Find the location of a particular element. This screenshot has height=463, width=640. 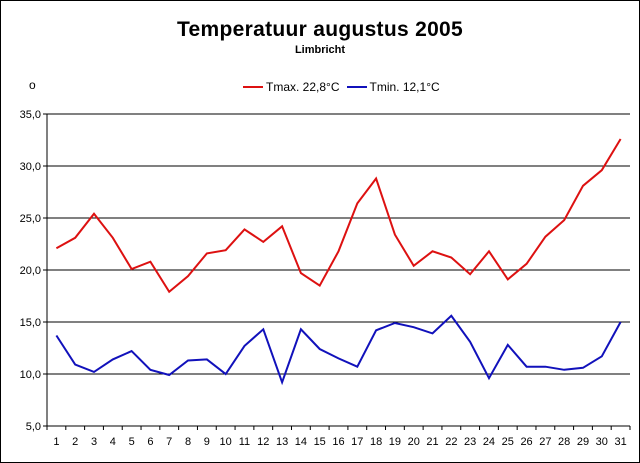

y-tick-label: 20,0 is located at coordinates (30, 271).